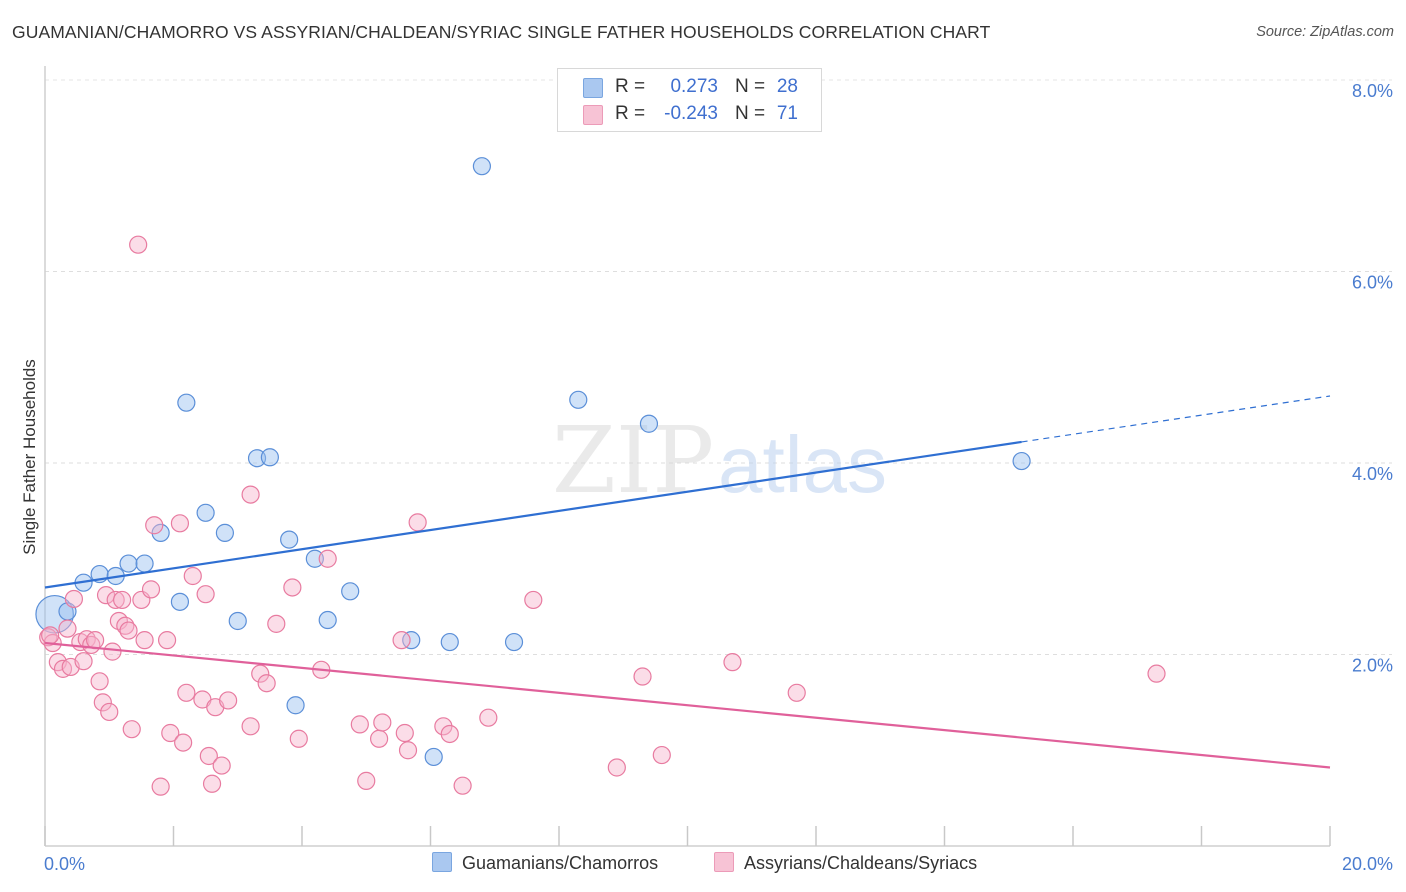  What do you see at coordinates (694, 86) in the screenshot?
I see `legend-r-value: 0.273` at bounding box center [694, 86].